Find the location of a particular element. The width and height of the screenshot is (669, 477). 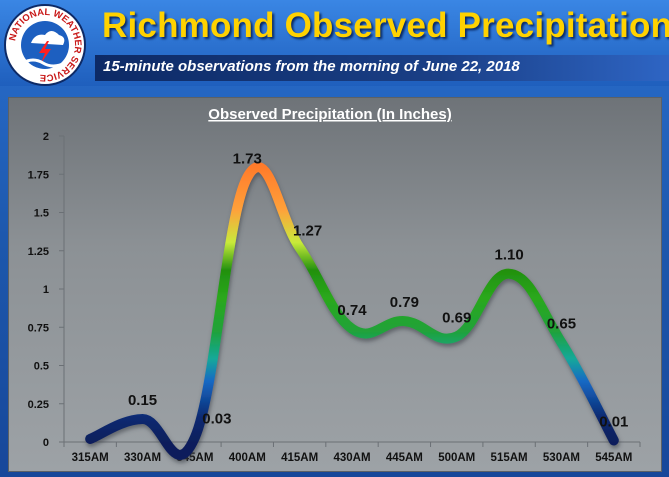

data-label: 0.03 is located at coordinates (216, 418).